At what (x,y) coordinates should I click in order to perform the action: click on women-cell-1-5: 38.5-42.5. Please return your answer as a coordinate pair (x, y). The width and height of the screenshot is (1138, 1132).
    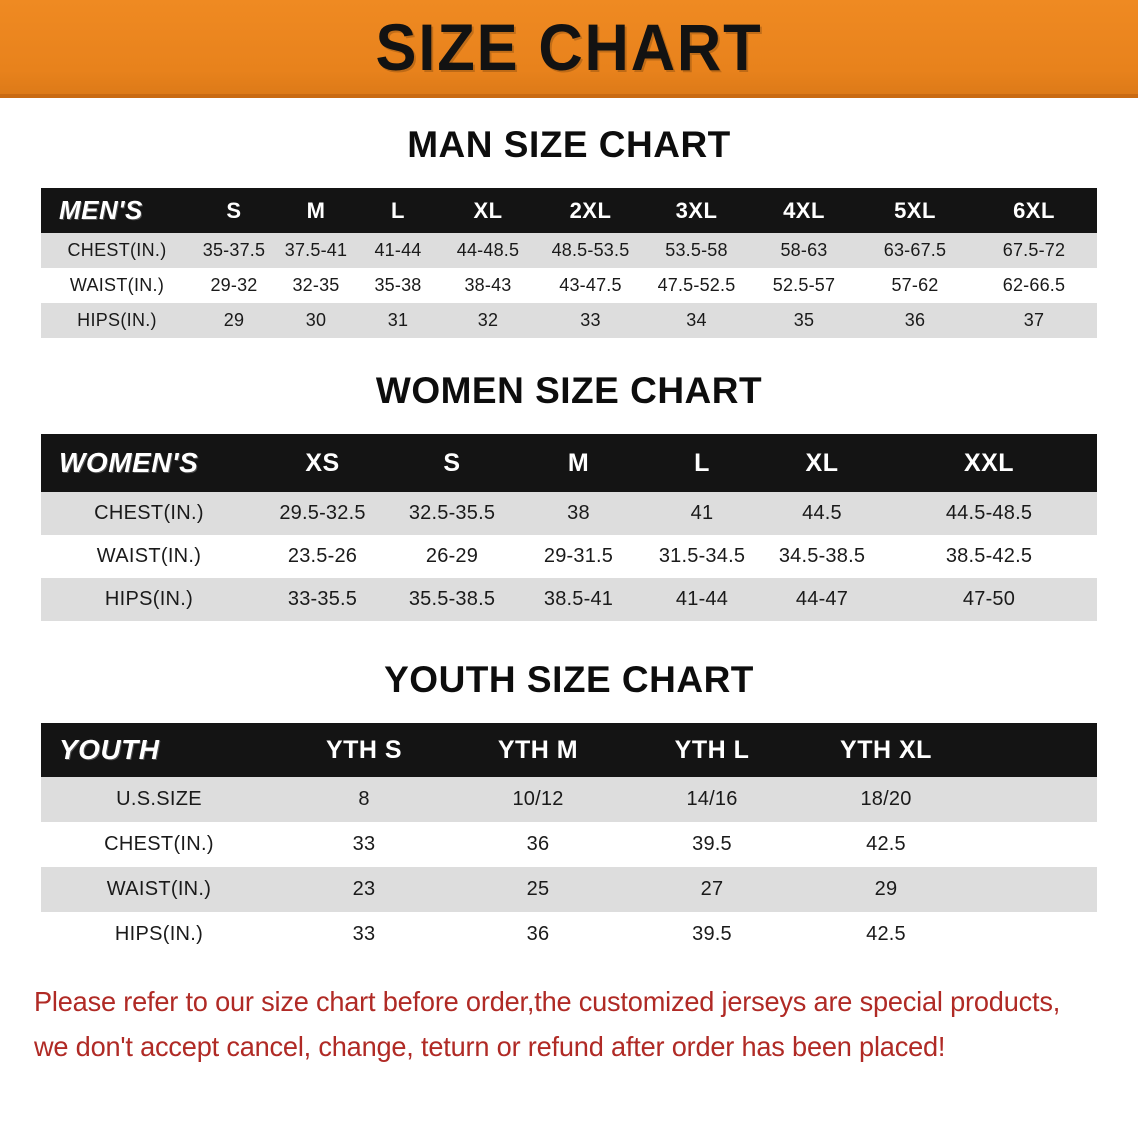
    Looking at the image, I should click on (989, 556).